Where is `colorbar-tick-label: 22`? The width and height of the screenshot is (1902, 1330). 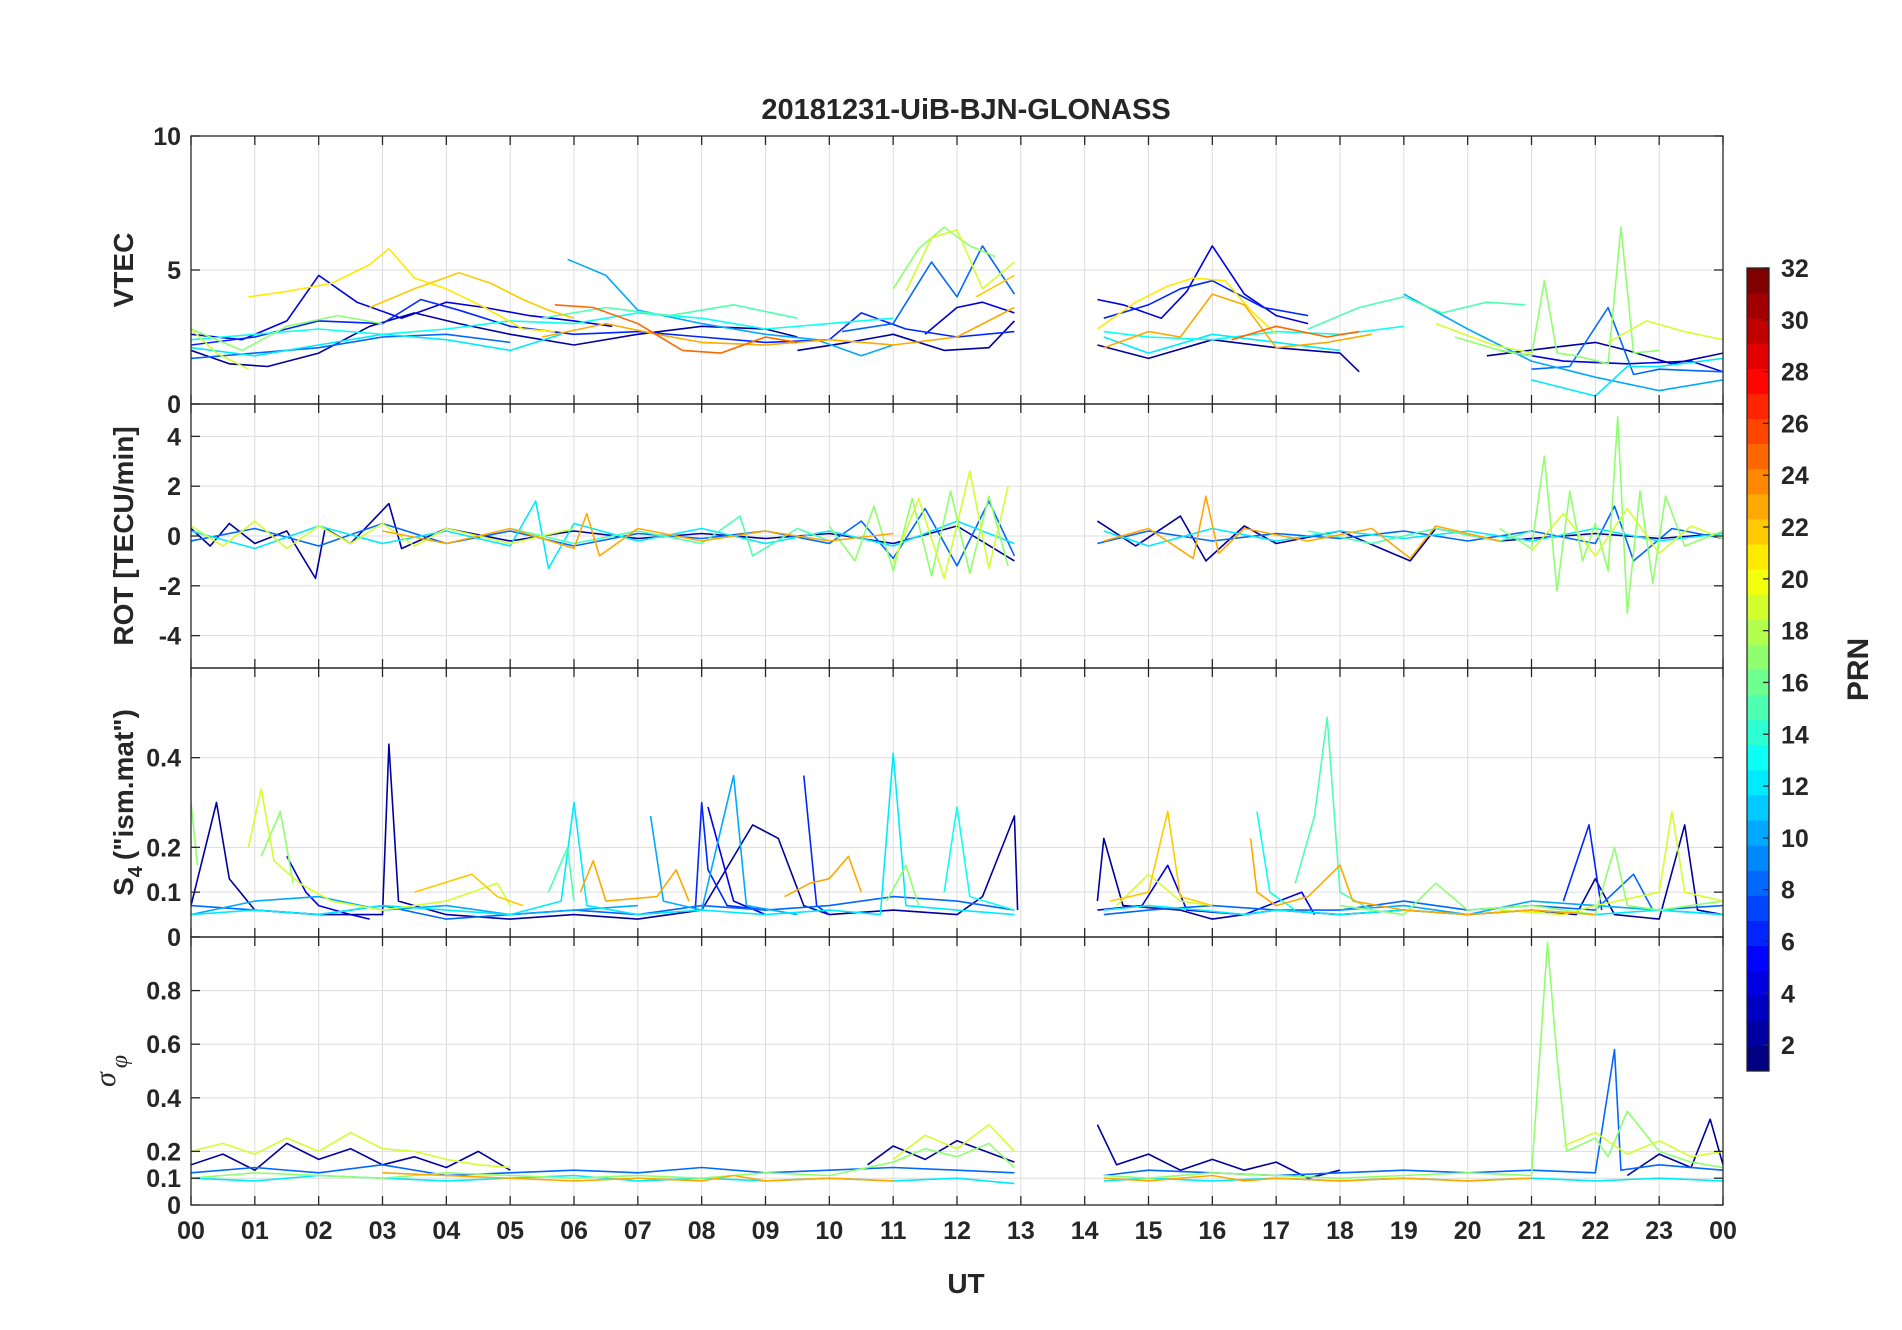
colorbar-tick-label: 22 is located at coordinates (1795, 528).